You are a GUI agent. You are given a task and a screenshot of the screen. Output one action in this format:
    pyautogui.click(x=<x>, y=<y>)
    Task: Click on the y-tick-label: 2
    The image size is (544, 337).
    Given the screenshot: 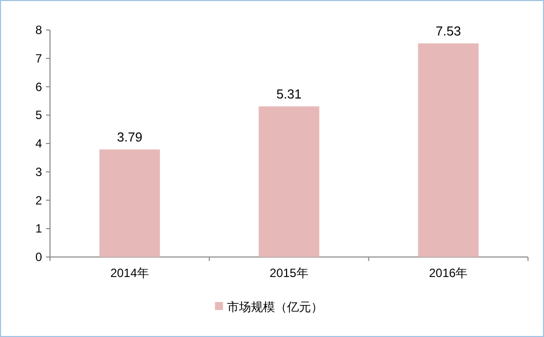 What is the action you would take?
    pyautogui.click(x=38, y=200)
    